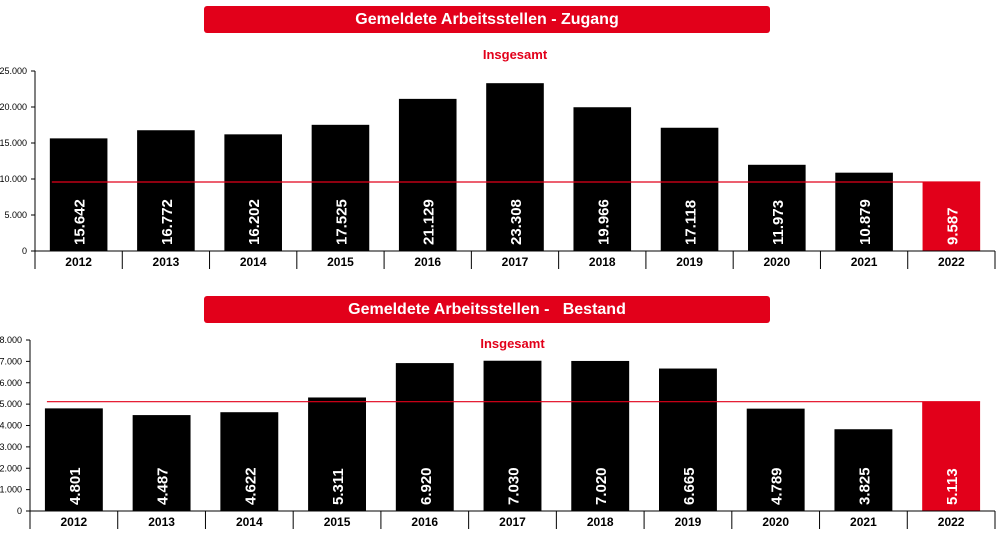 Image resolution: width=999 pixels, height=542 pixels. Describe the element at coordinates (864, 486) in the screenshot. I see `value-label-2021: 3.825` at that location.